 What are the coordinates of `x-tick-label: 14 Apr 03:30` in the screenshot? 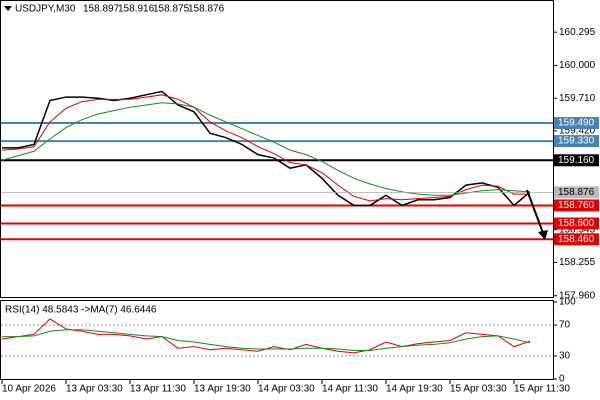 It's located at (286, 389).